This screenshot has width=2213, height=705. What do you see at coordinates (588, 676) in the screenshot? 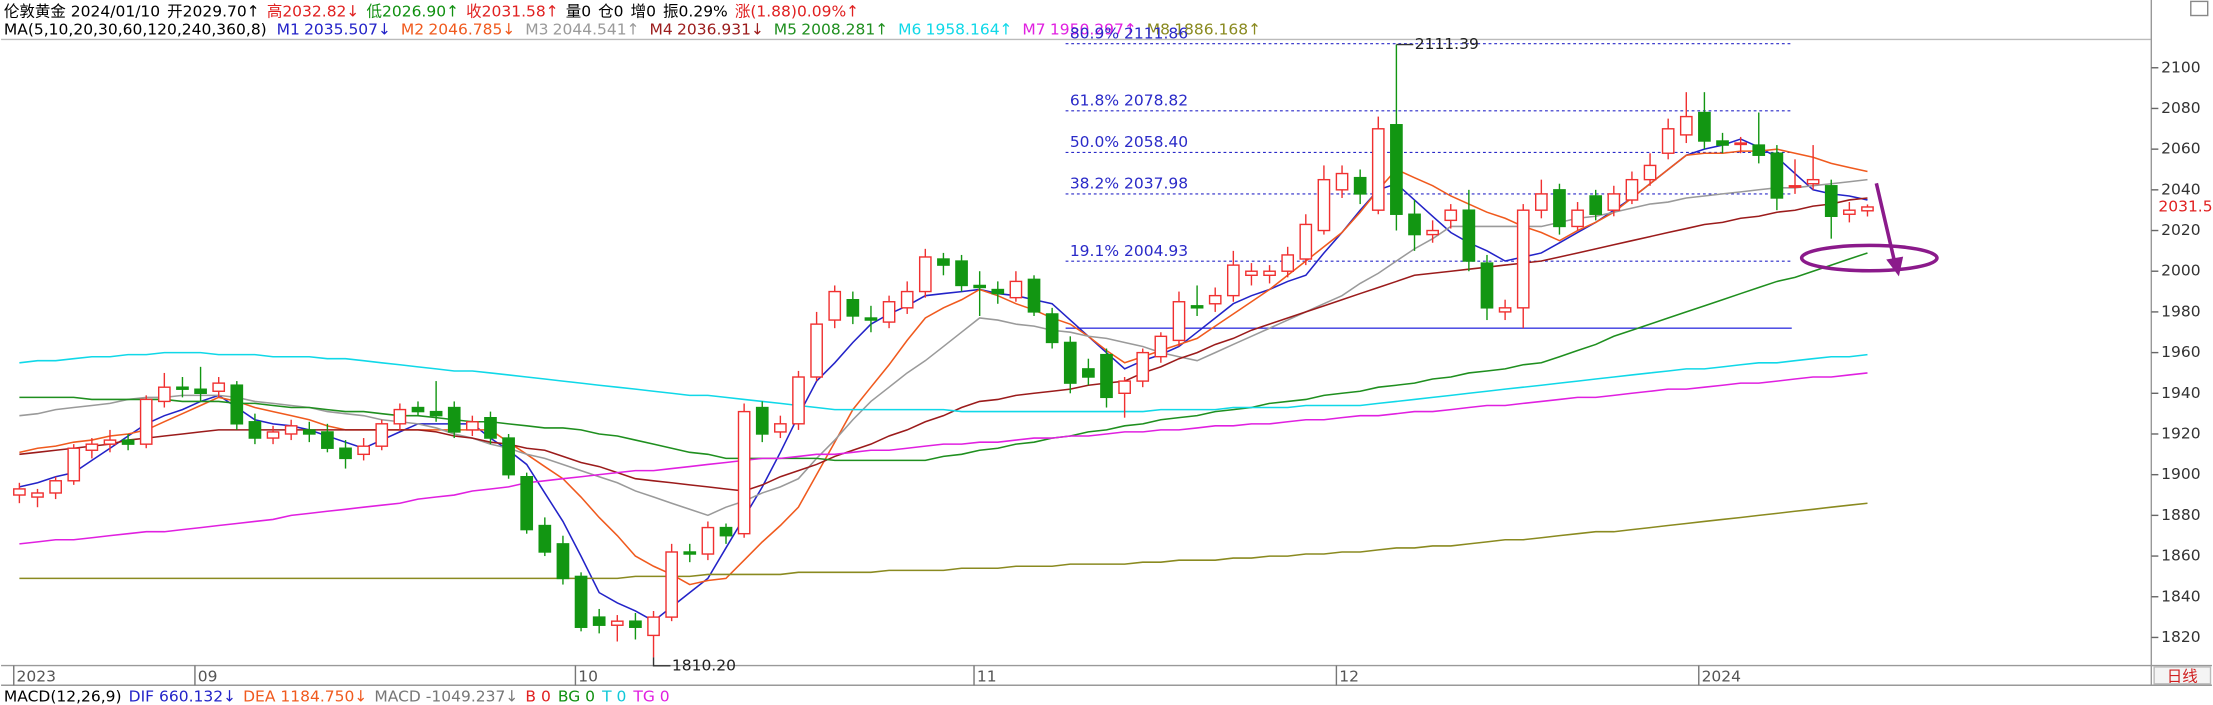
I see `x-tick-label: 10` at bounding box center [588, 676].